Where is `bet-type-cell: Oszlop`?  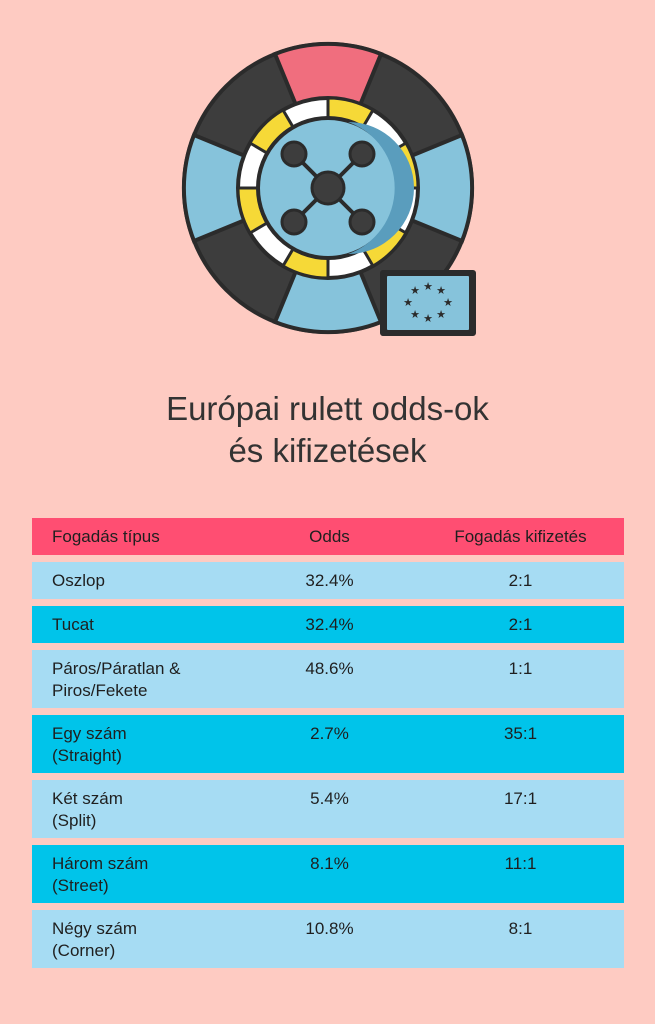 bet-type-cell: Oszlop is located at coordinates (78, 580).